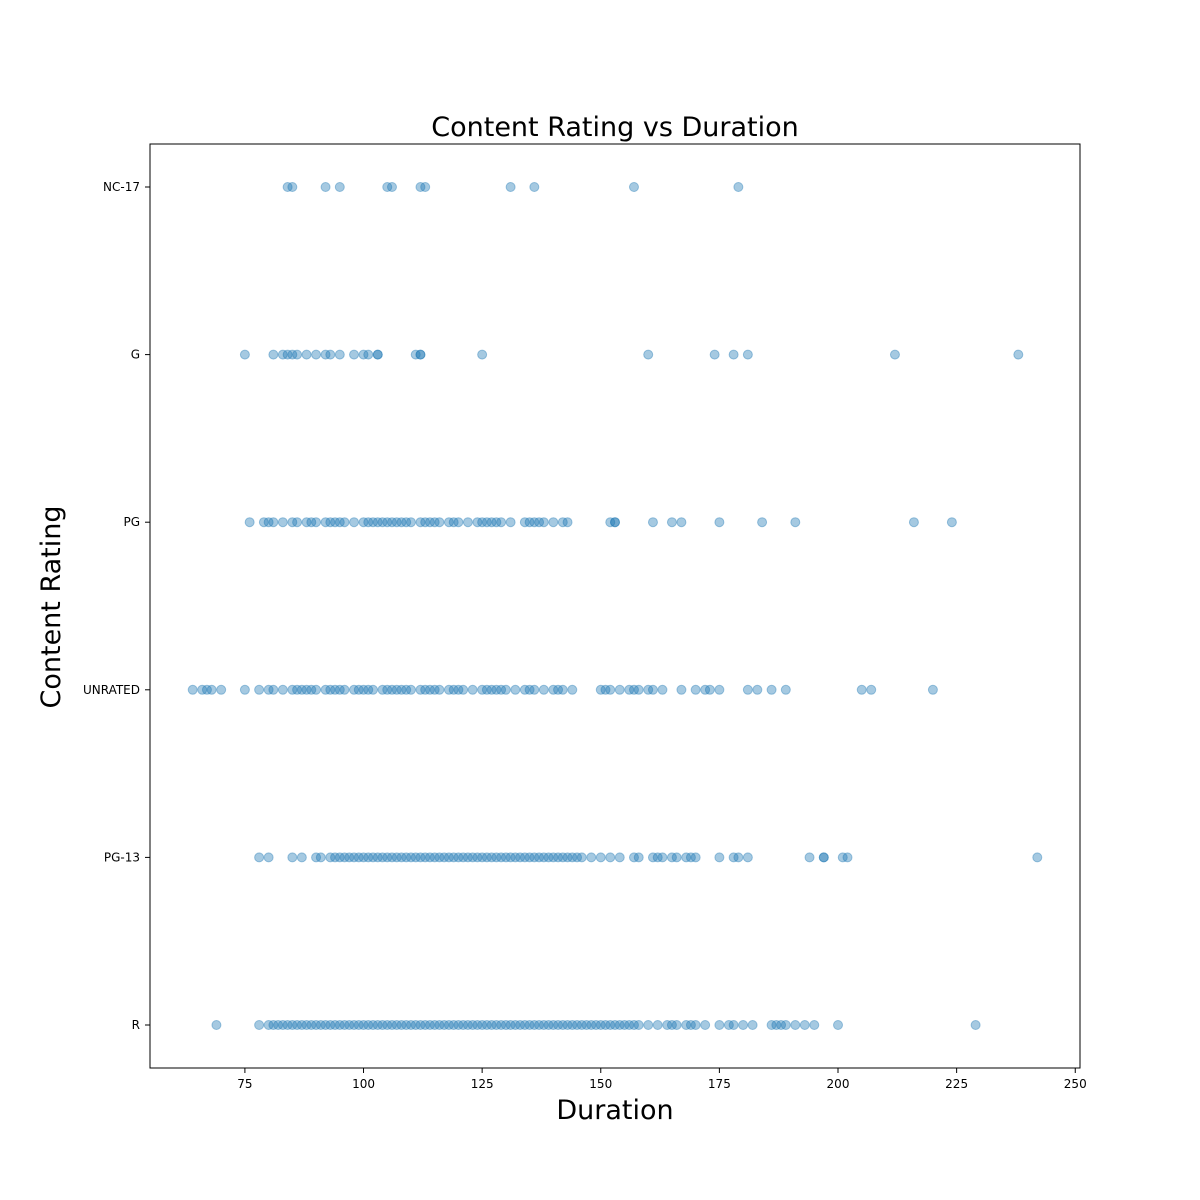 Image resolution: width=1200 pixels, height=1200 pixels. What do you see at coordinates (136, 1025) in the screenshot?
I see `y-tick-label: R` at bounding box center [136, 1025].